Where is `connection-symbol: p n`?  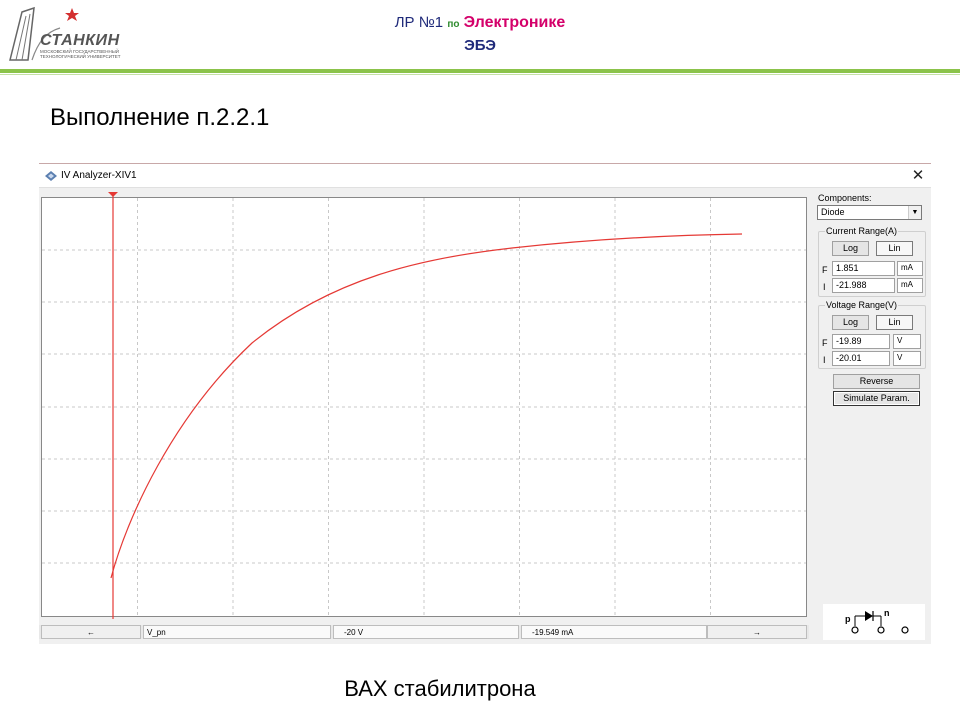 connection-symbol: p n is located at coordinates (874, 622).